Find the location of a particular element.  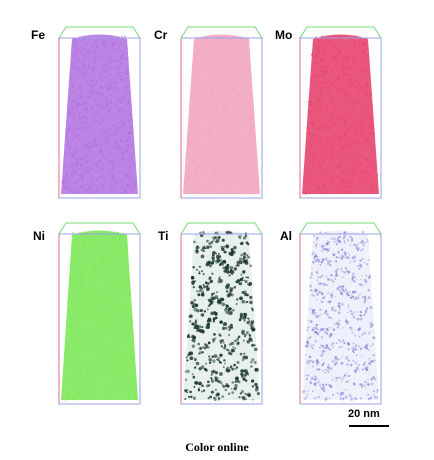

ni-texture is located at coordinates (99, 316).